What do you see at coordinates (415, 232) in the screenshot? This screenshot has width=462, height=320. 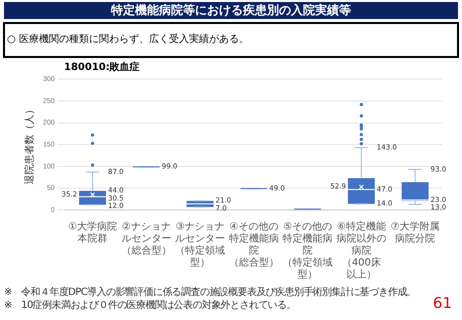 I see `x-tick-label: ⑦大学附属病院分院` at bounding box center [415, 232].